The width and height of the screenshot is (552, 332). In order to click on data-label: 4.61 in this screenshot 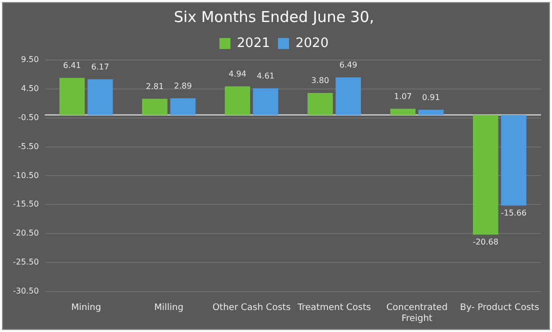, I will do `click(265, 75)`.